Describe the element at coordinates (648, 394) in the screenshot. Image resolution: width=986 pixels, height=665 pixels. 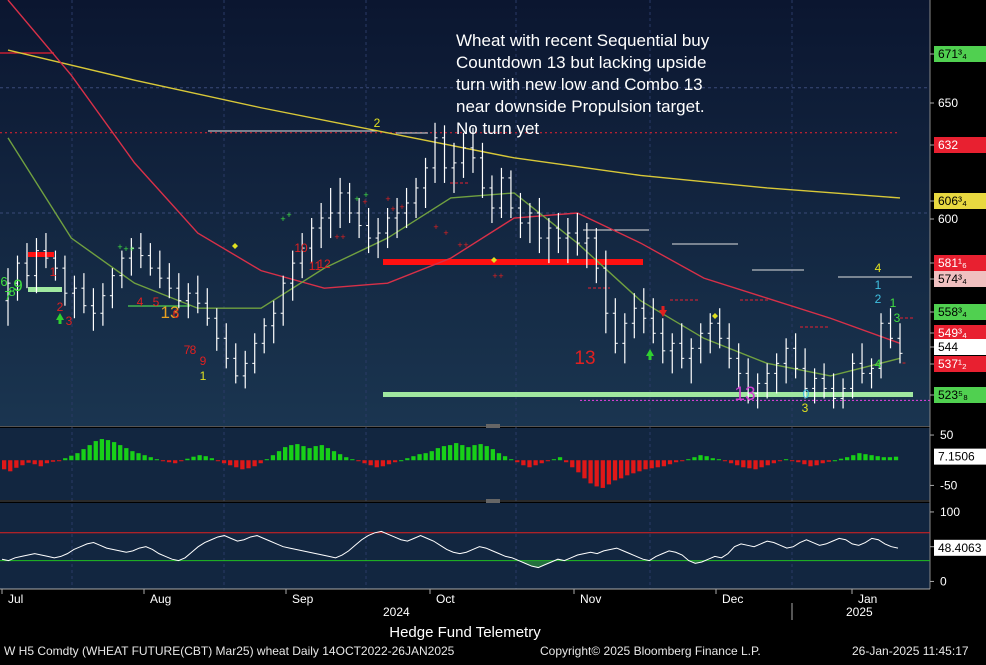
I see `support-bar` at that location.